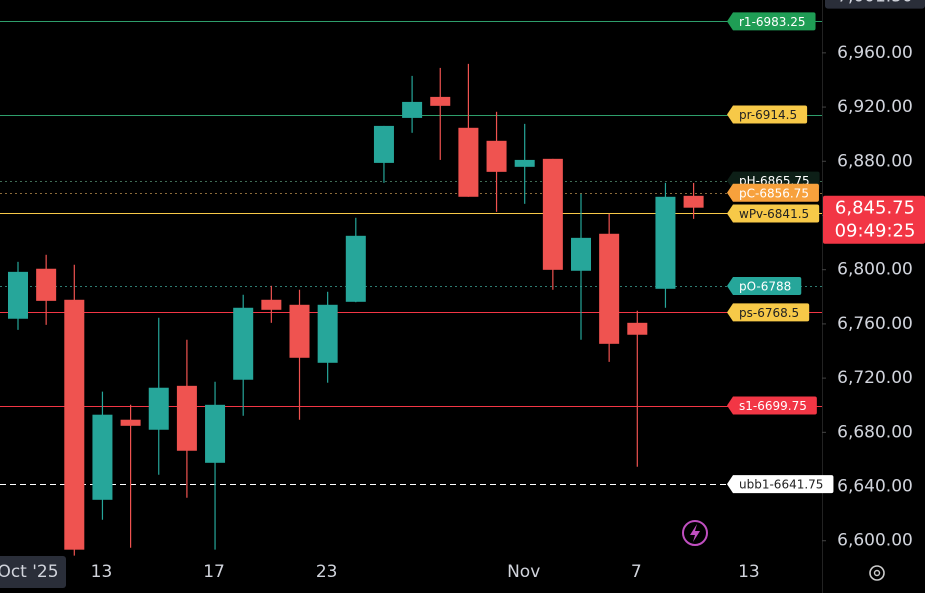 This screenshot has width=925, height=593. What do you see at coordinates (875, 432) in the screenshot?
I see `y-tick-label: 6,680.00` at bounding box center [875, 432].